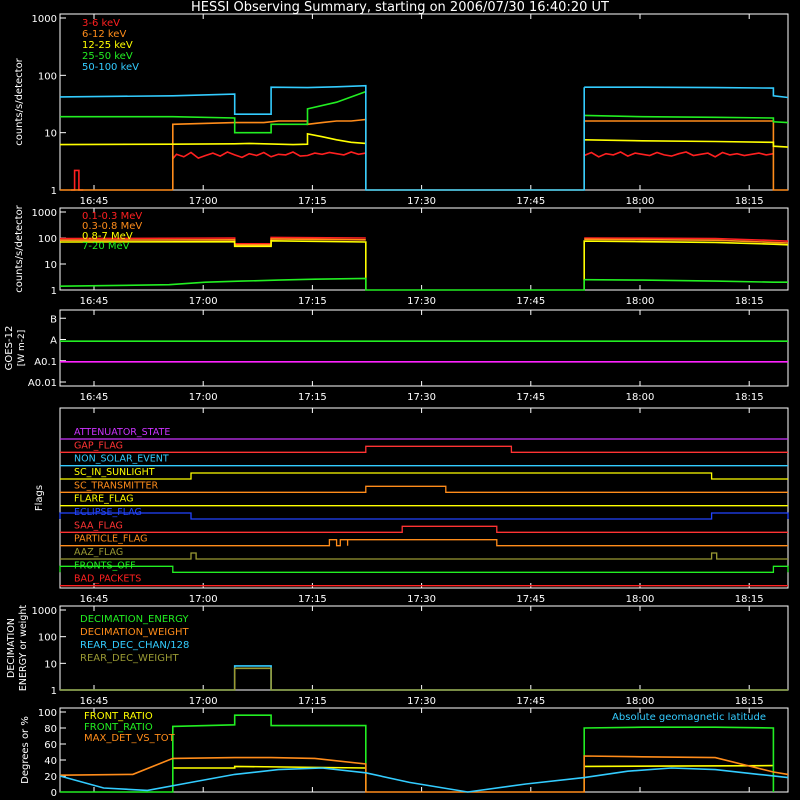 The width and height of the screenshot is (800, 800). Describe the element at coordinates (11, 648) in the screenshot. I see `y-axis-label: DECIMATION` at that location.